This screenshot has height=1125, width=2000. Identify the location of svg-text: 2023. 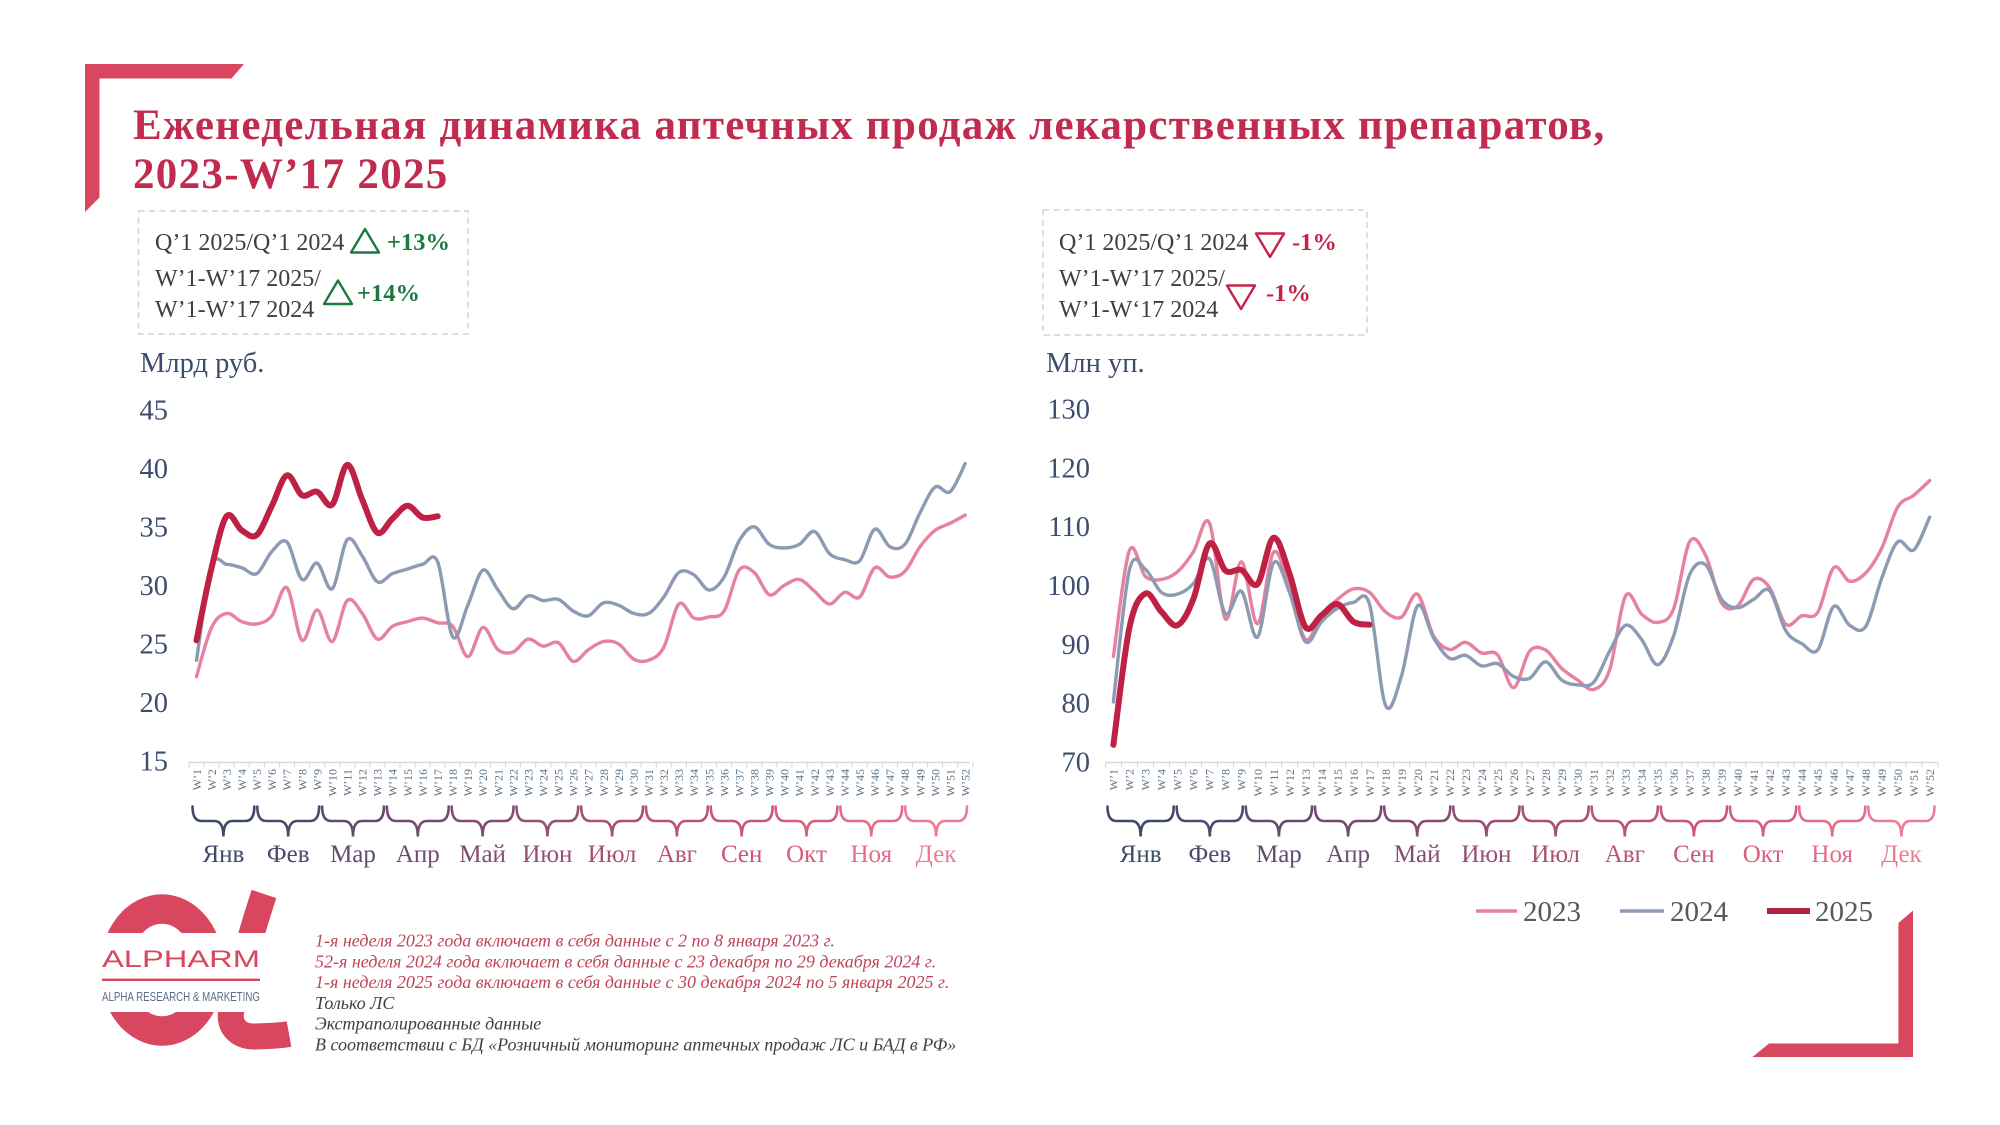
(1552, 912).